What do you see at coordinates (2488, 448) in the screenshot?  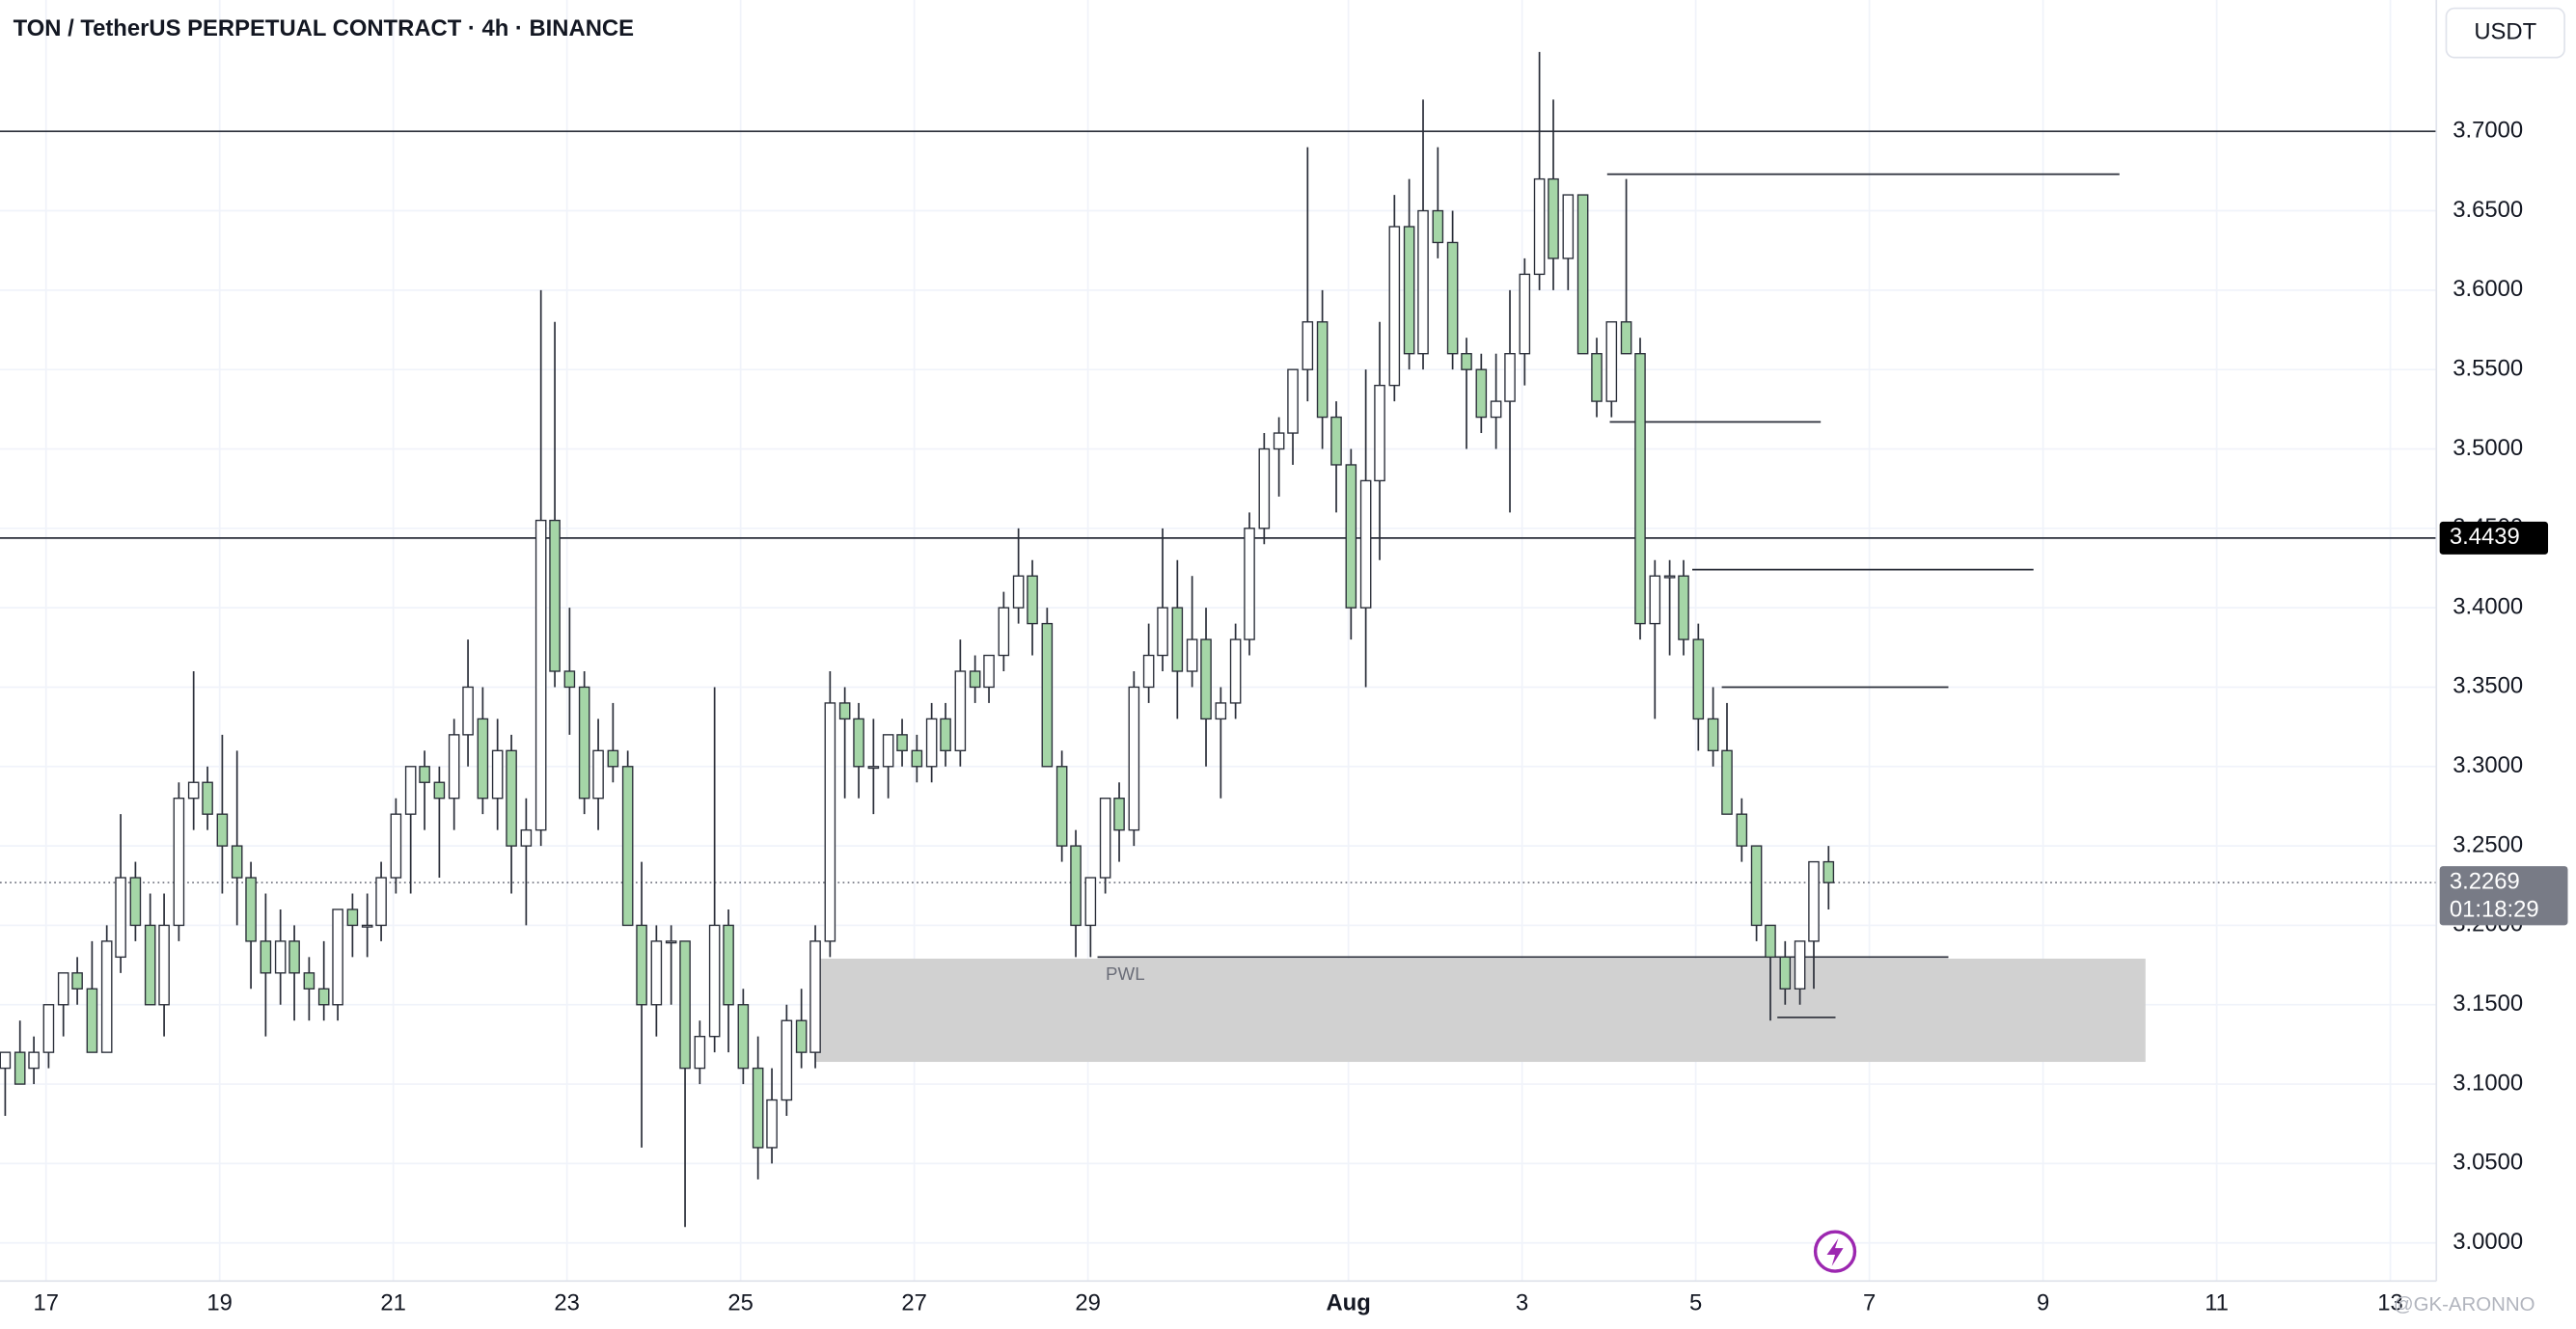 I see `y-tick-label: 3.5000` at bounding box center [2488, 448].